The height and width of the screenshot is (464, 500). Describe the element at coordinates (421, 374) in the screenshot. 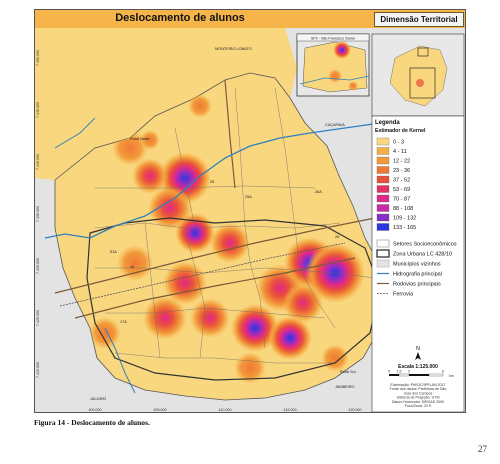

I see `scale-bar: 0 1,5 3 6 km` at that location.